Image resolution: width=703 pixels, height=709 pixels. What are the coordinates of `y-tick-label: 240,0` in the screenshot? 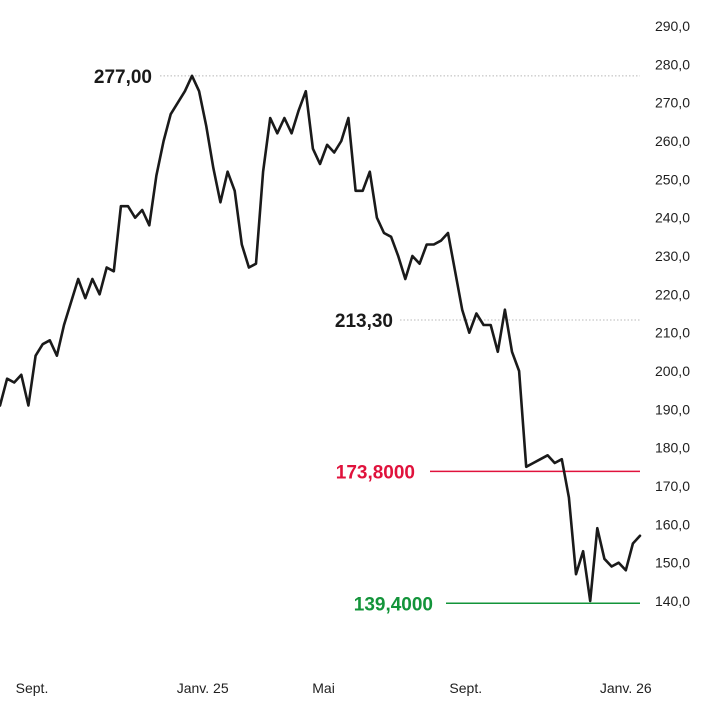 It's located at (672, 218).